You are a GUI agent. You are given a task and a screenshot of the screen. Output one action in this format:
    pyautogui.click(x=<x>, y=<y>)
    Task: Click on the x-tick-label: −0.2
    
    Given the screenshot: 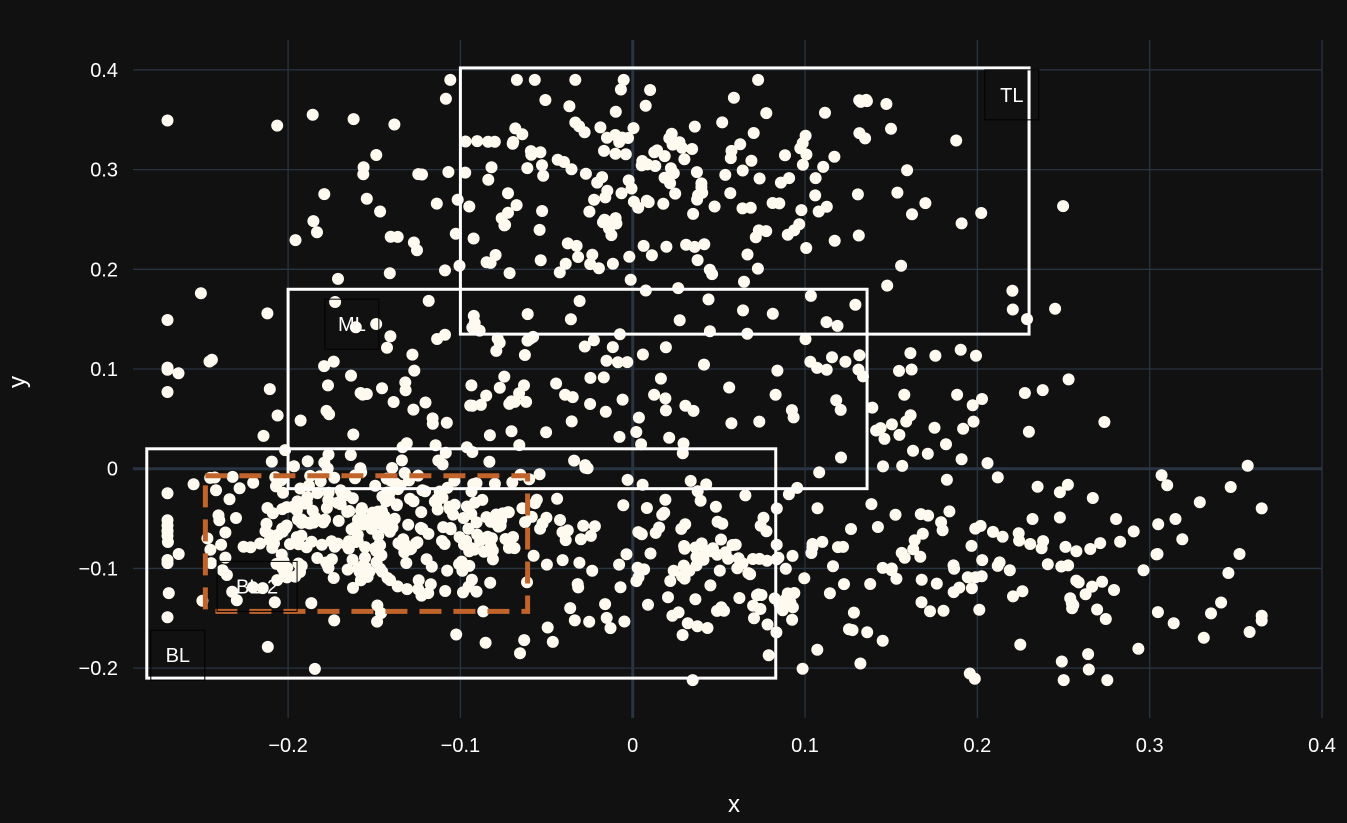 What is the action you would take?
    pyautogui.click(x=287, y=746)
    